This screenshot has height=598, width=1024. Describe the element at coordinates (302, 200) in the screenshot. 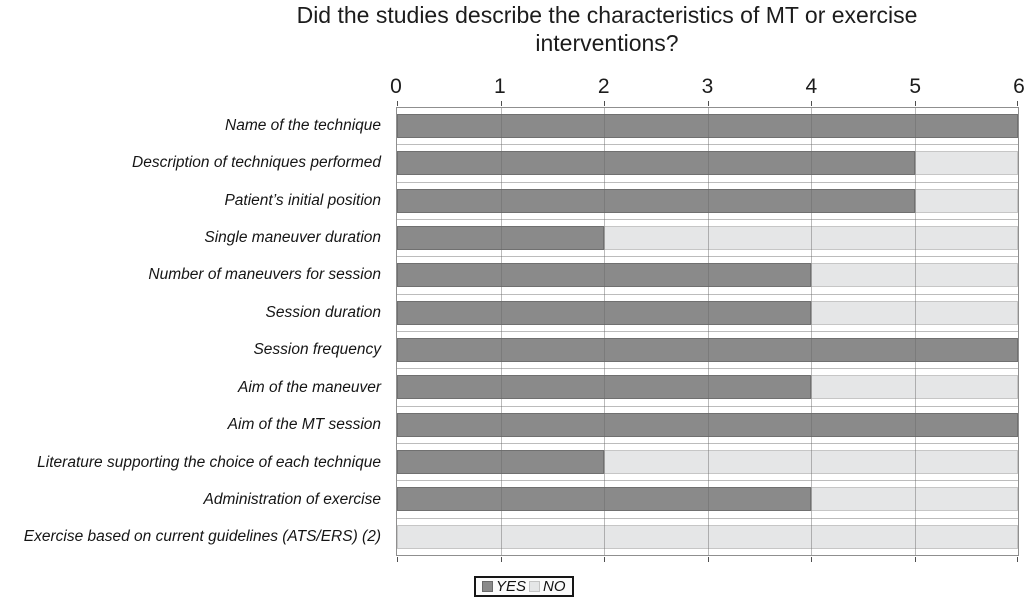

I see `category-label: Patient’s initial position` at that location.